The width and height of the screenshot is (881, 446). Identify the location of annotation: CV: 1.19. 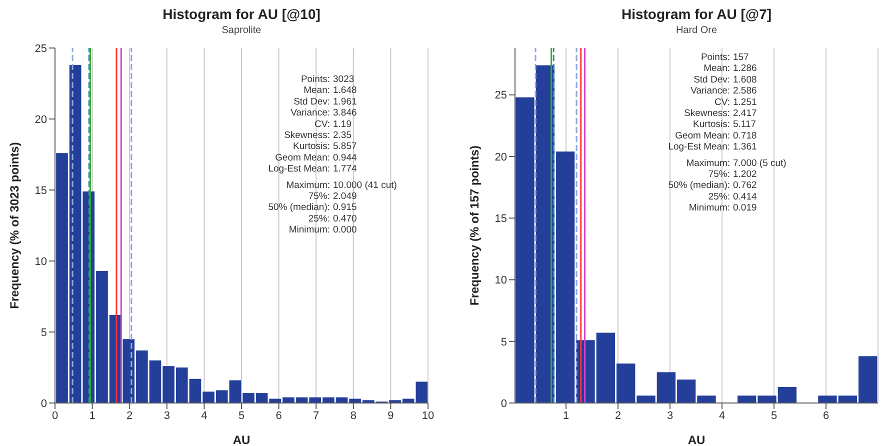
(333, 124).